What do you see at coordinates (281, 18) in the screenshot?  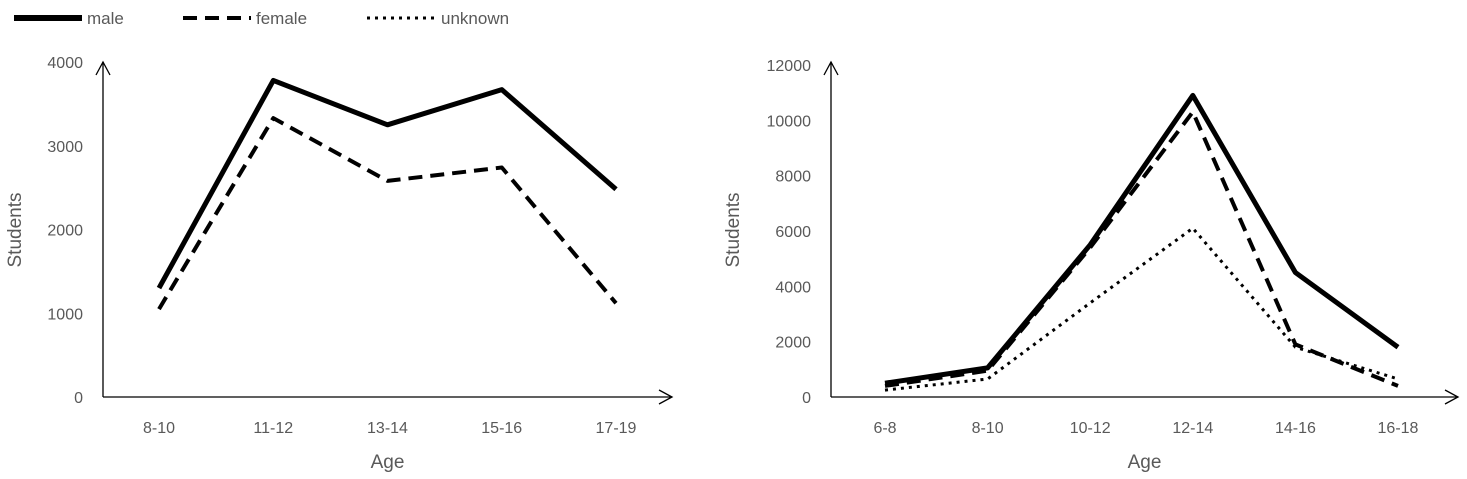 I see `legend-female-label: female` at bounding box center [281, 18].